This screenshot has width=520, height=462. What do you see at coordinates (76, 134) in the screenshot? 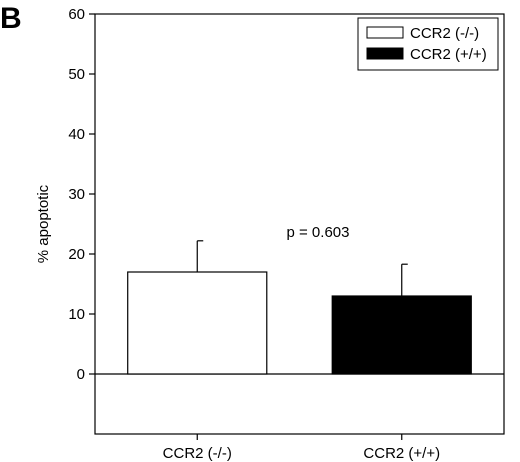
I see `y-tick-label: 40` at bounding box center [76, 134].